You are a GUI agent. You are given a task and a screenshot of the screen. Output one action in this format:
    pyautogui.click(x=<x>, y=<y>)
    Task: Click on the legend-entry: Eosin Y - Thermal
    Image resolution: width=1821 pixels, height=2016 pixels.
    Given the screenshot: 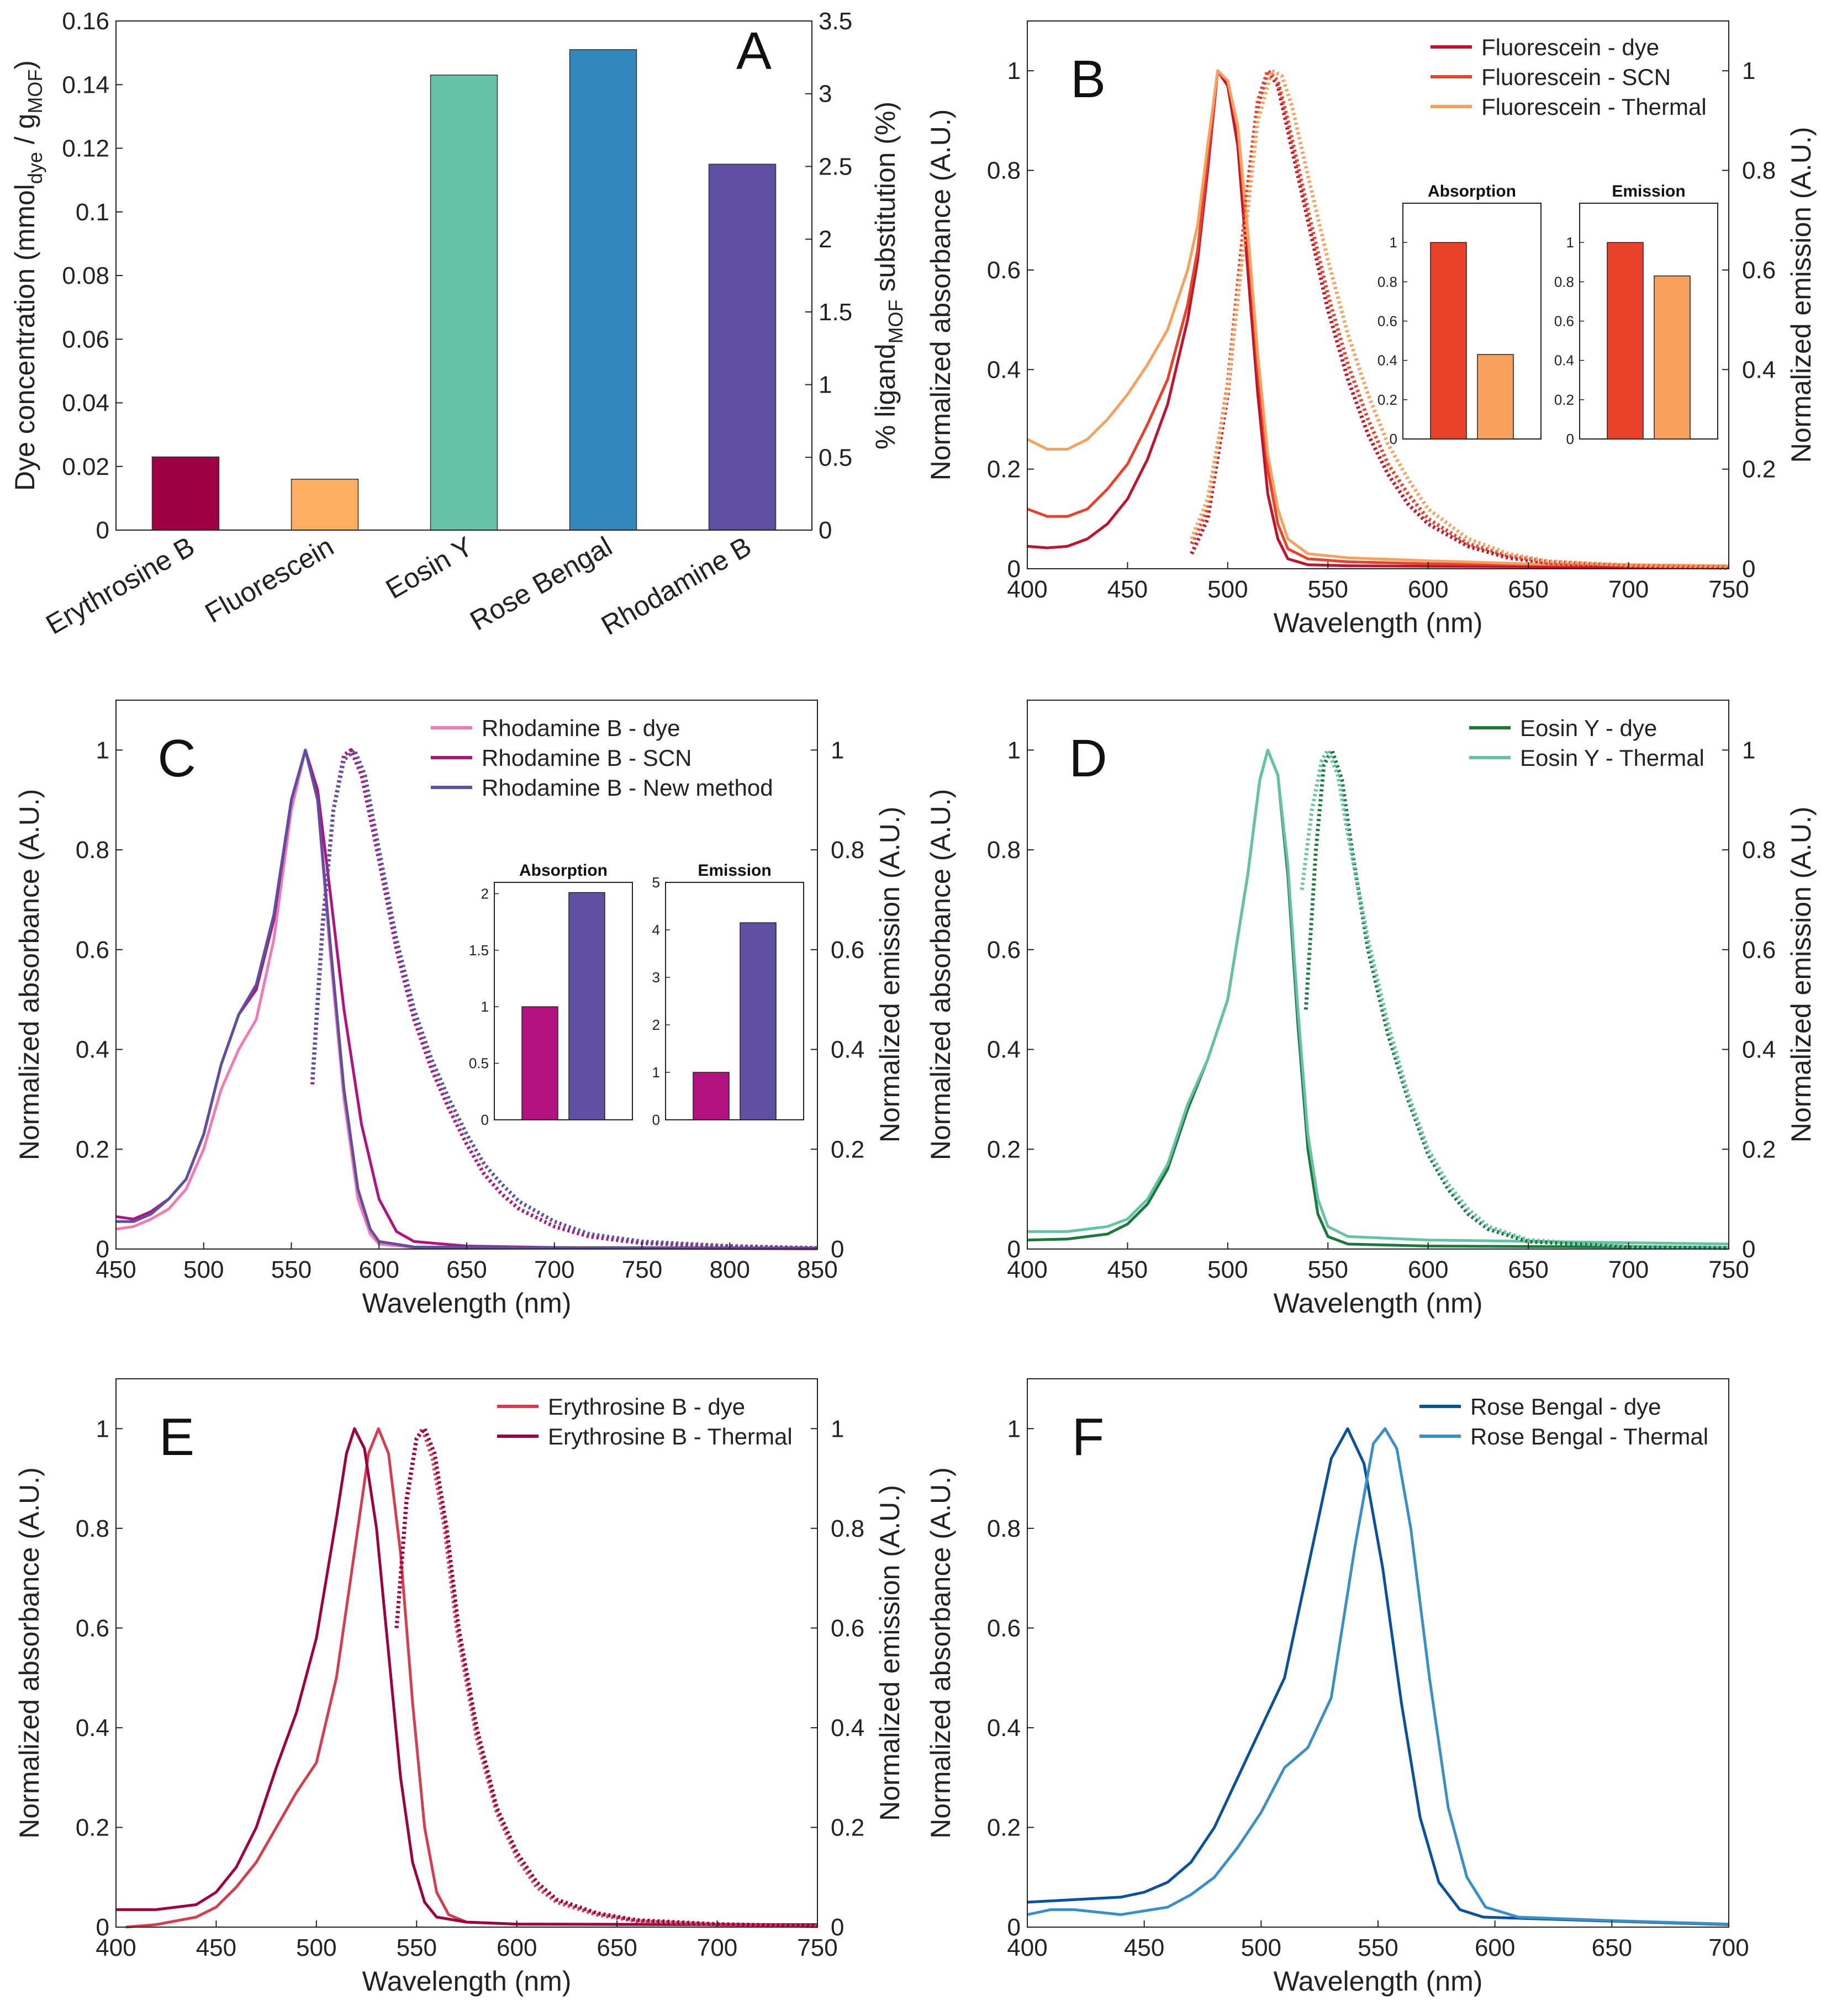 What is the action you would take?
    pyautogui.click(x=1612, y=758)
    